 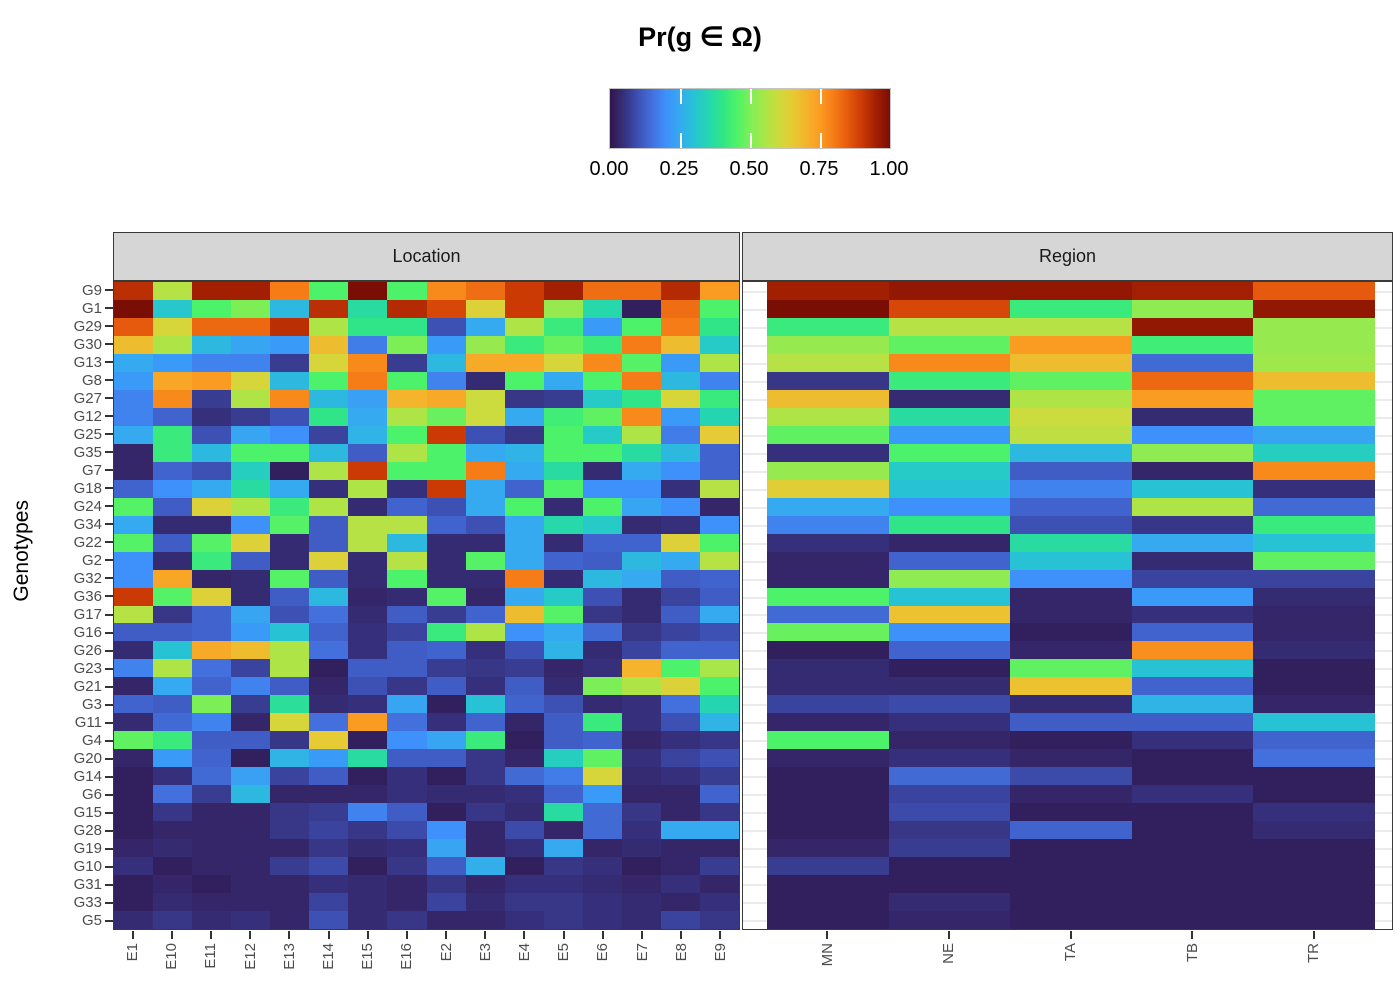 What do you see at coordinates (91, 921) in the screenshot?
I see `y-axis-label: G5` at bounding box center [91, 921].